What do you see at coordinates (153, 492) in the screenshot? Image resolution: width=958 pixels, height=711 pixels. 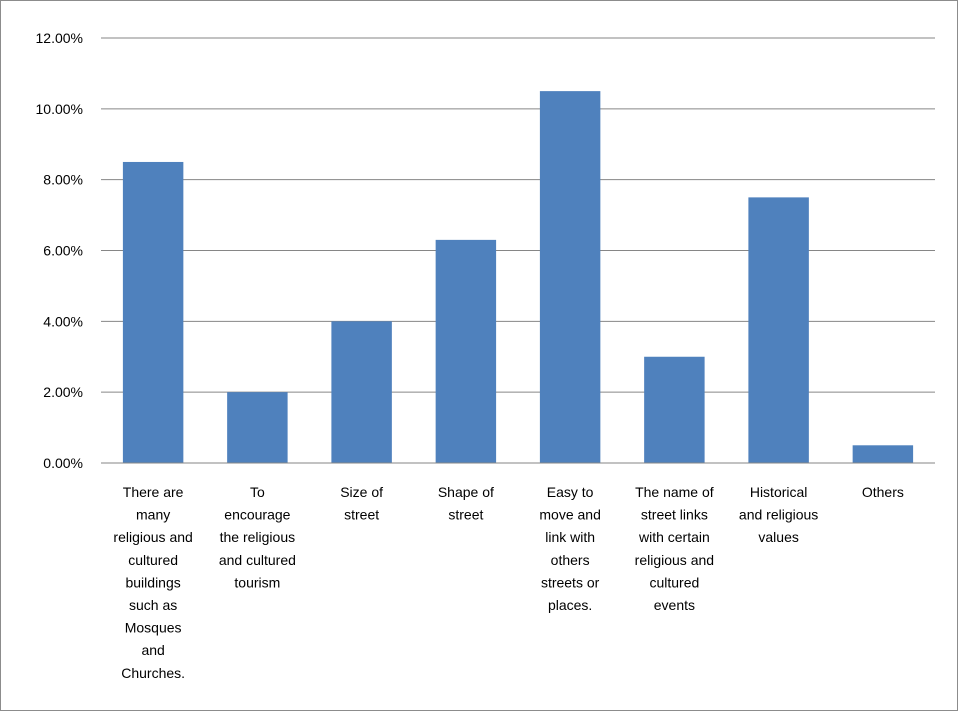 I see `x-tick-label-line: There are` at bounding box center [153, 492].